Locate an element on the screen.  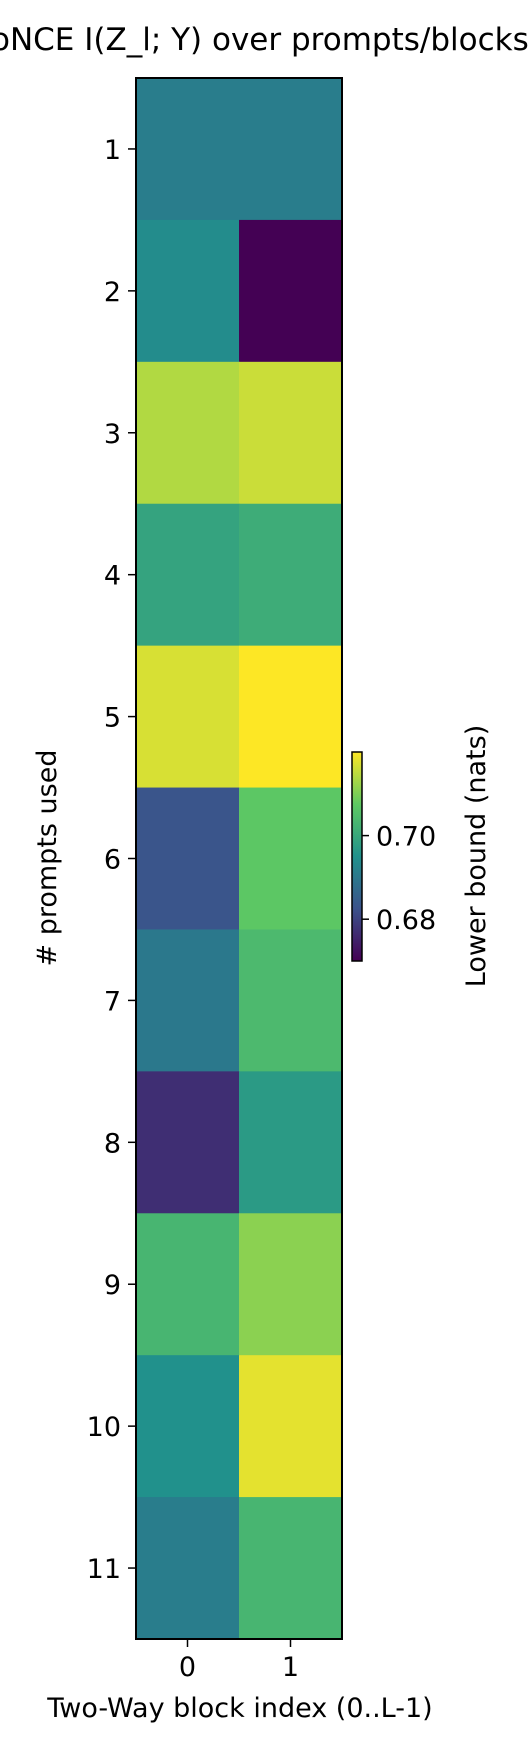
y-ticks: 1 2 3 4 5 6 7 8 9 10 11 is located at coordinates (111, 860).